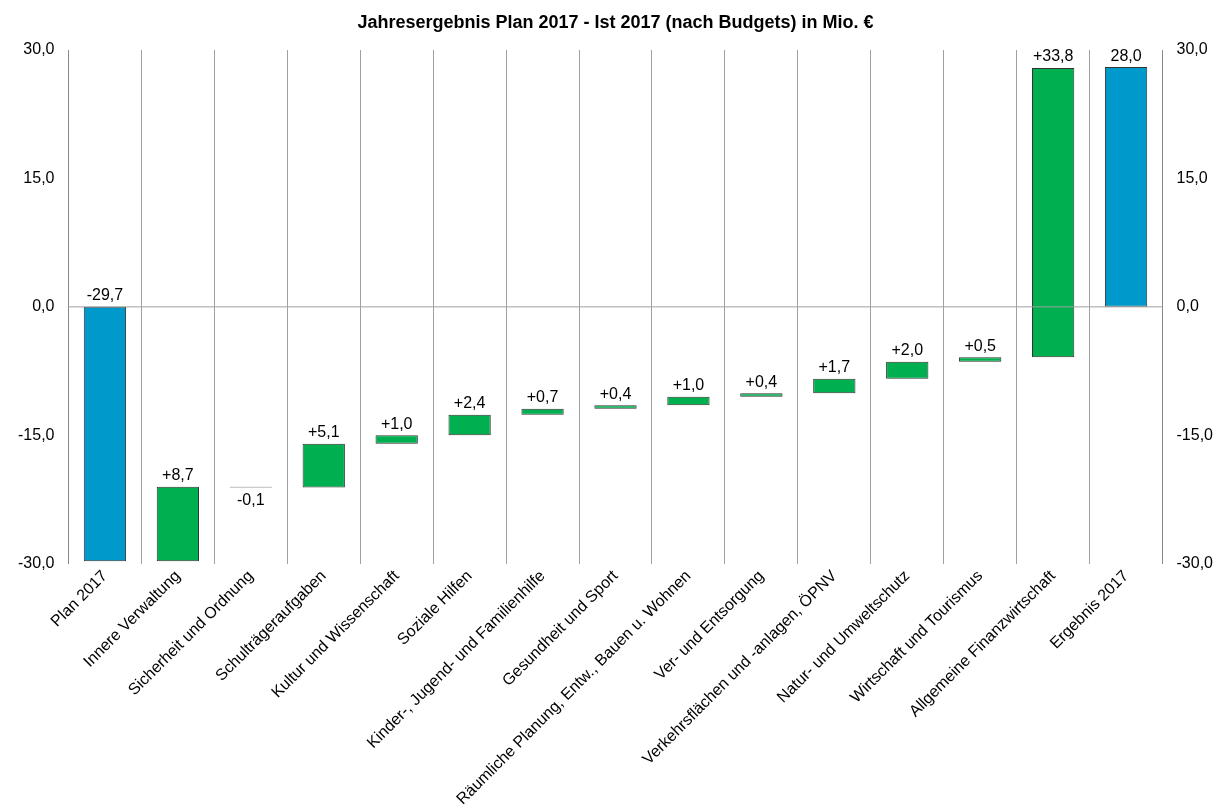 This screenshot has width=1231, height=812. What do you see at coordinates (1195, 434) in the screenshot?
I see `y2-tick-label: -15,0` at bounding box center [1195, 434].